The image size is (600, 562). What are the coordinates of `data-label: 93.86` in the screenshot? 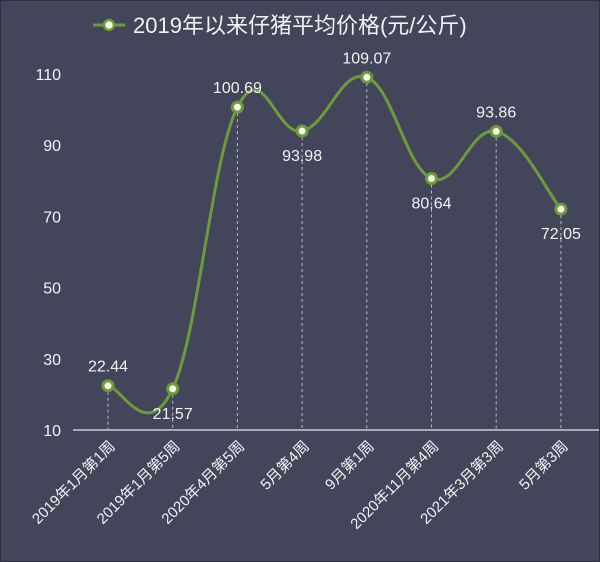 It's located at (496, 112).